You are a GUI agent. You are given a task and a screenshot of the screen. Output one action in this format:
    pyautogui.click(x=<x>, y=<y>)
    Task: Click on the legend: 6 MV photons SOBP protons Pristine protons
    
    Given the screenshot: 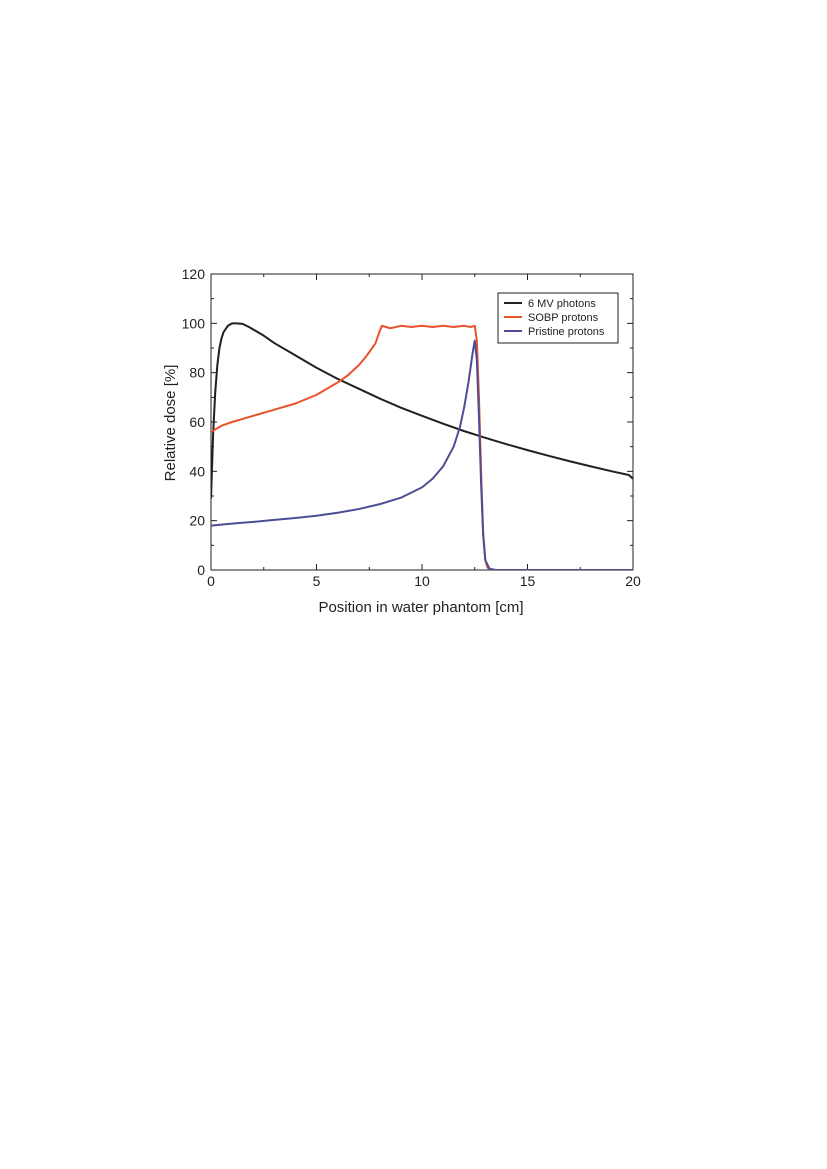 What is the action you would take?
    pyautogui.click(x=558, y=318)
    